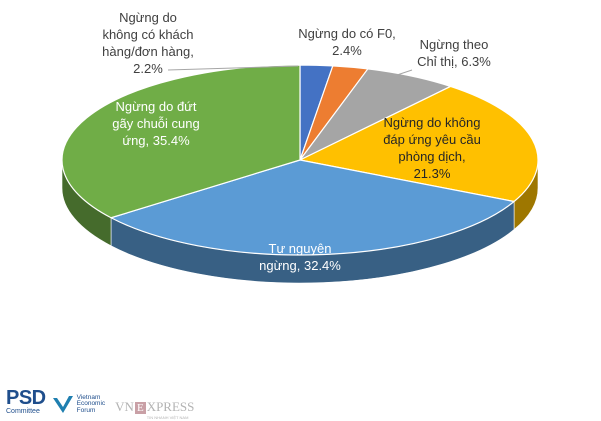 This screenshot has height=421, width=601. What do you see at coordinates (300, 265) in the screenshot?
I see `slice-label-4-line-1: ngừng, 32.4%` at bounding box center [300, 265].